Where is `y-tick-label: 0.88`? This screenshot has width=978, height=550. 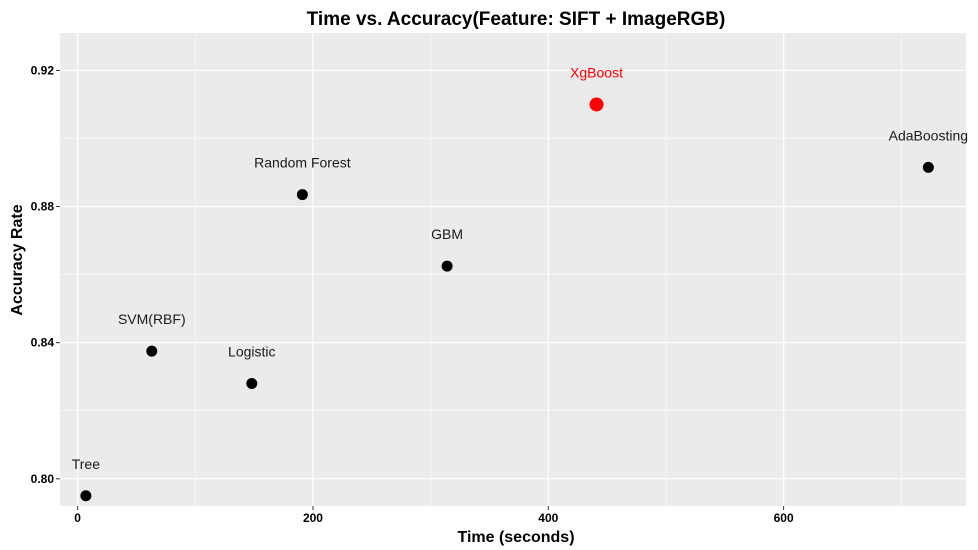
y-tick-label: 0.88 is located at coordinates (43, 207).